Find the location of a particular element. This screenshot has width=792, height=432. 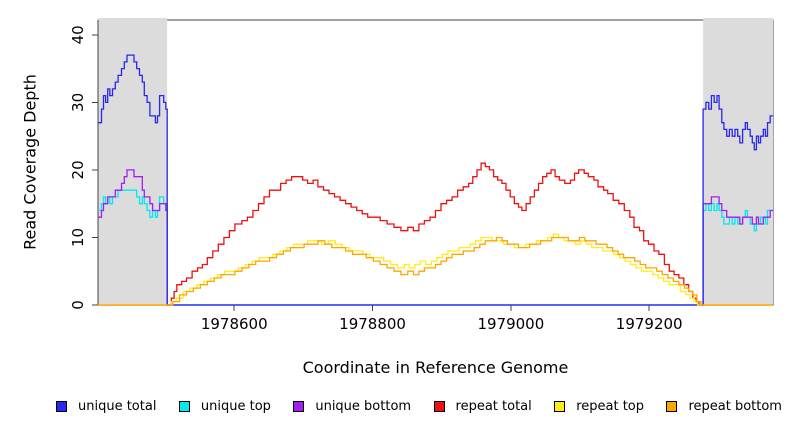

series-line-repeat-bottom is located at coordinates (435, 271).